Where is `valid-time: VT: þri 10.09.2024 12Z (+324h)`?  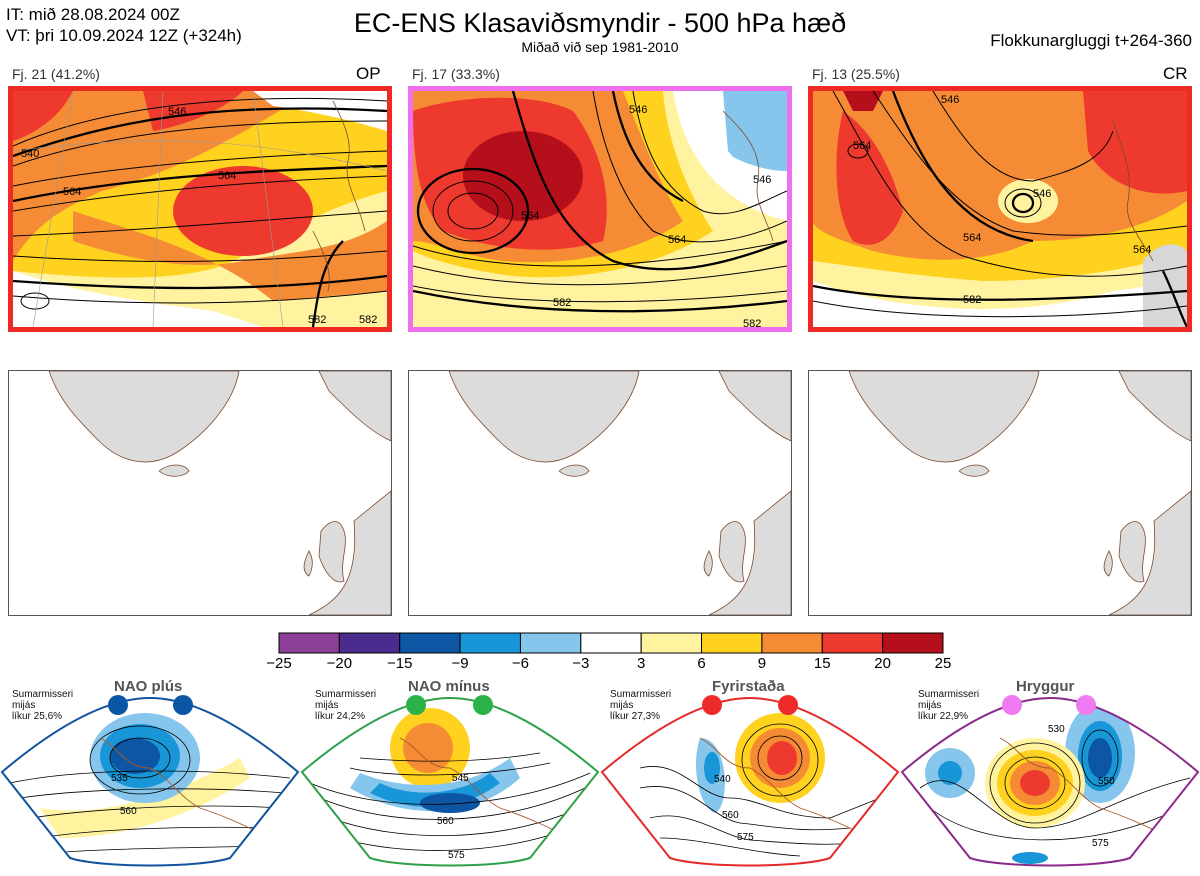 valid-time: VT: þri 10.09.2024 12Z (+324h) is located at coordinates (124, 35).